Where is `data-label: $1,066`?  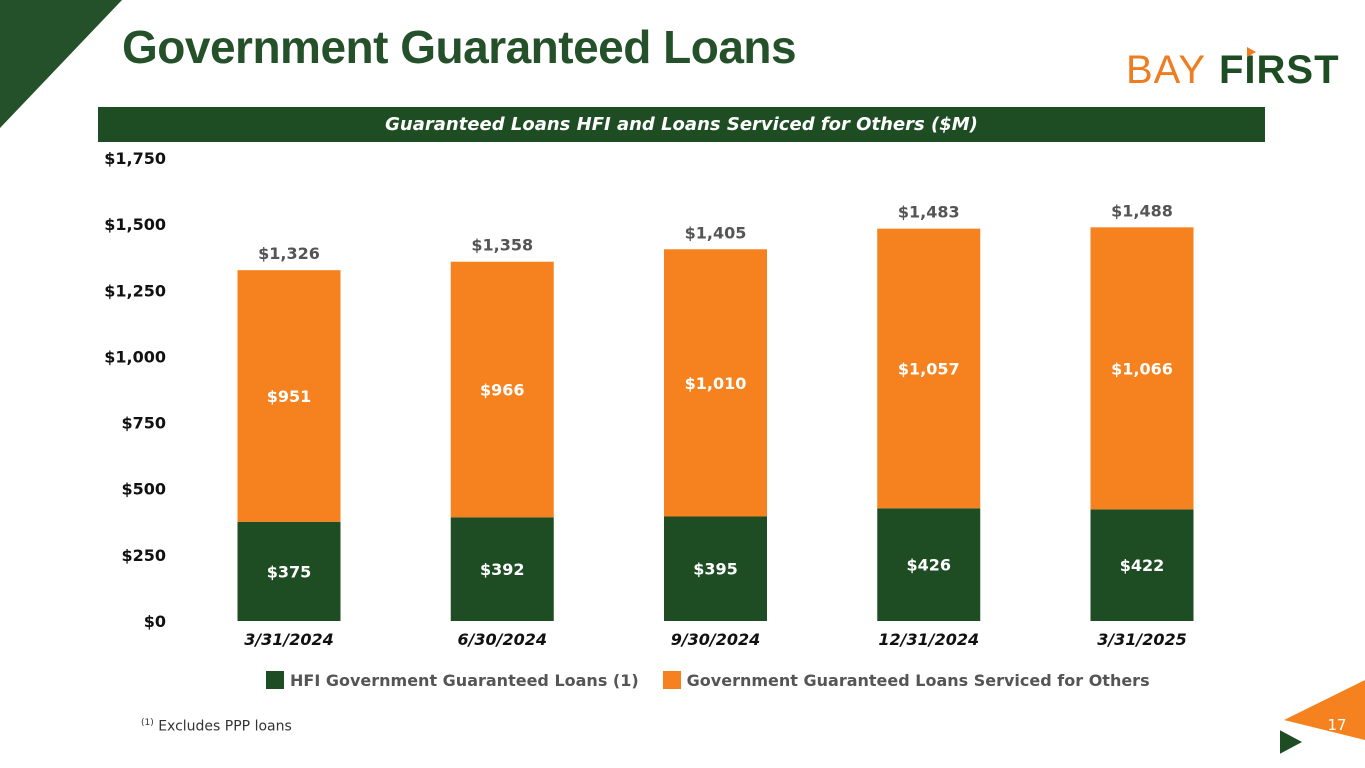 data-label: $1,066 is located at coordinates (1142, 368).